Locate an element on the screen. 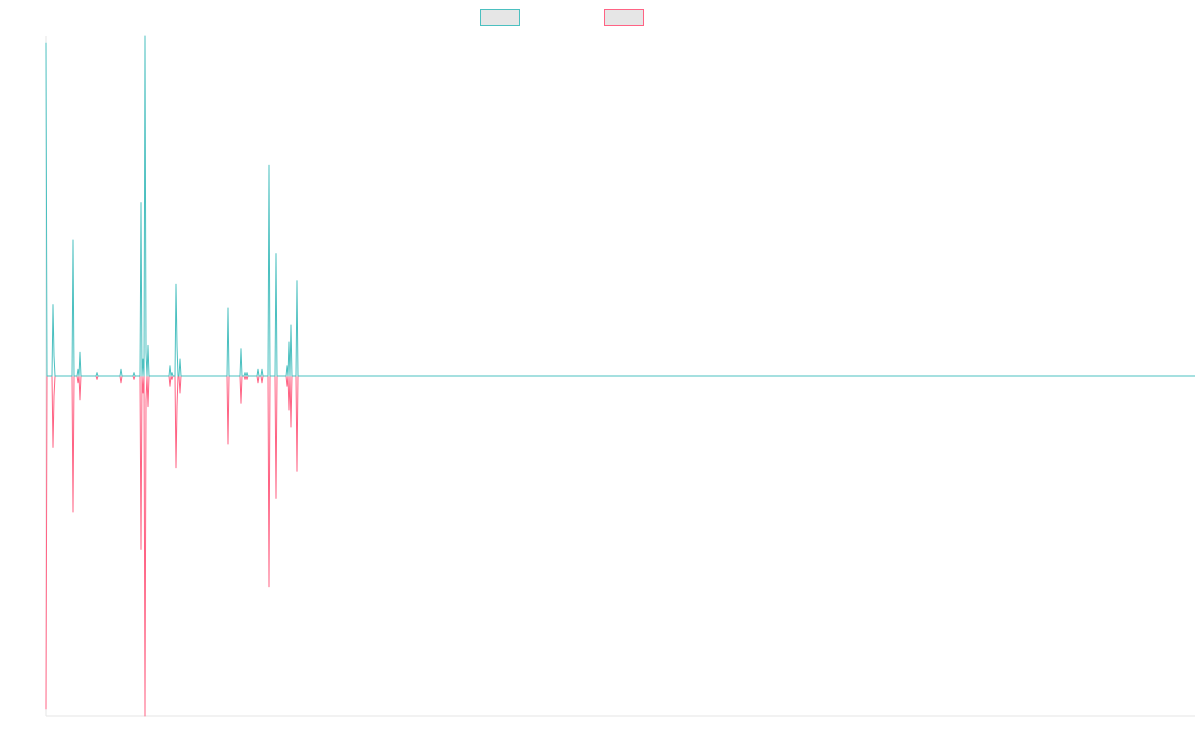 This screenshot has width=1200, height=750. legend-swatch-series-b is located at coordinates (624, 17).